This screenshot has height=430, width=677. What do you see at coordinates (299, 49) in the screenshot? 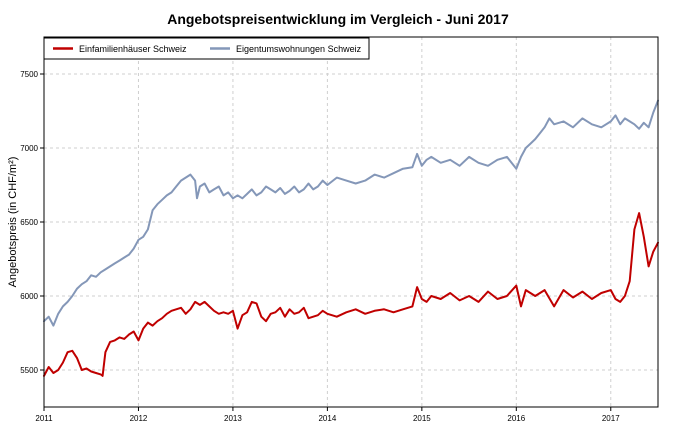
I see `legend-label-eigentumswohnungen: Eigentumswohnungen Schweiz` at bounding box center [299, 49].